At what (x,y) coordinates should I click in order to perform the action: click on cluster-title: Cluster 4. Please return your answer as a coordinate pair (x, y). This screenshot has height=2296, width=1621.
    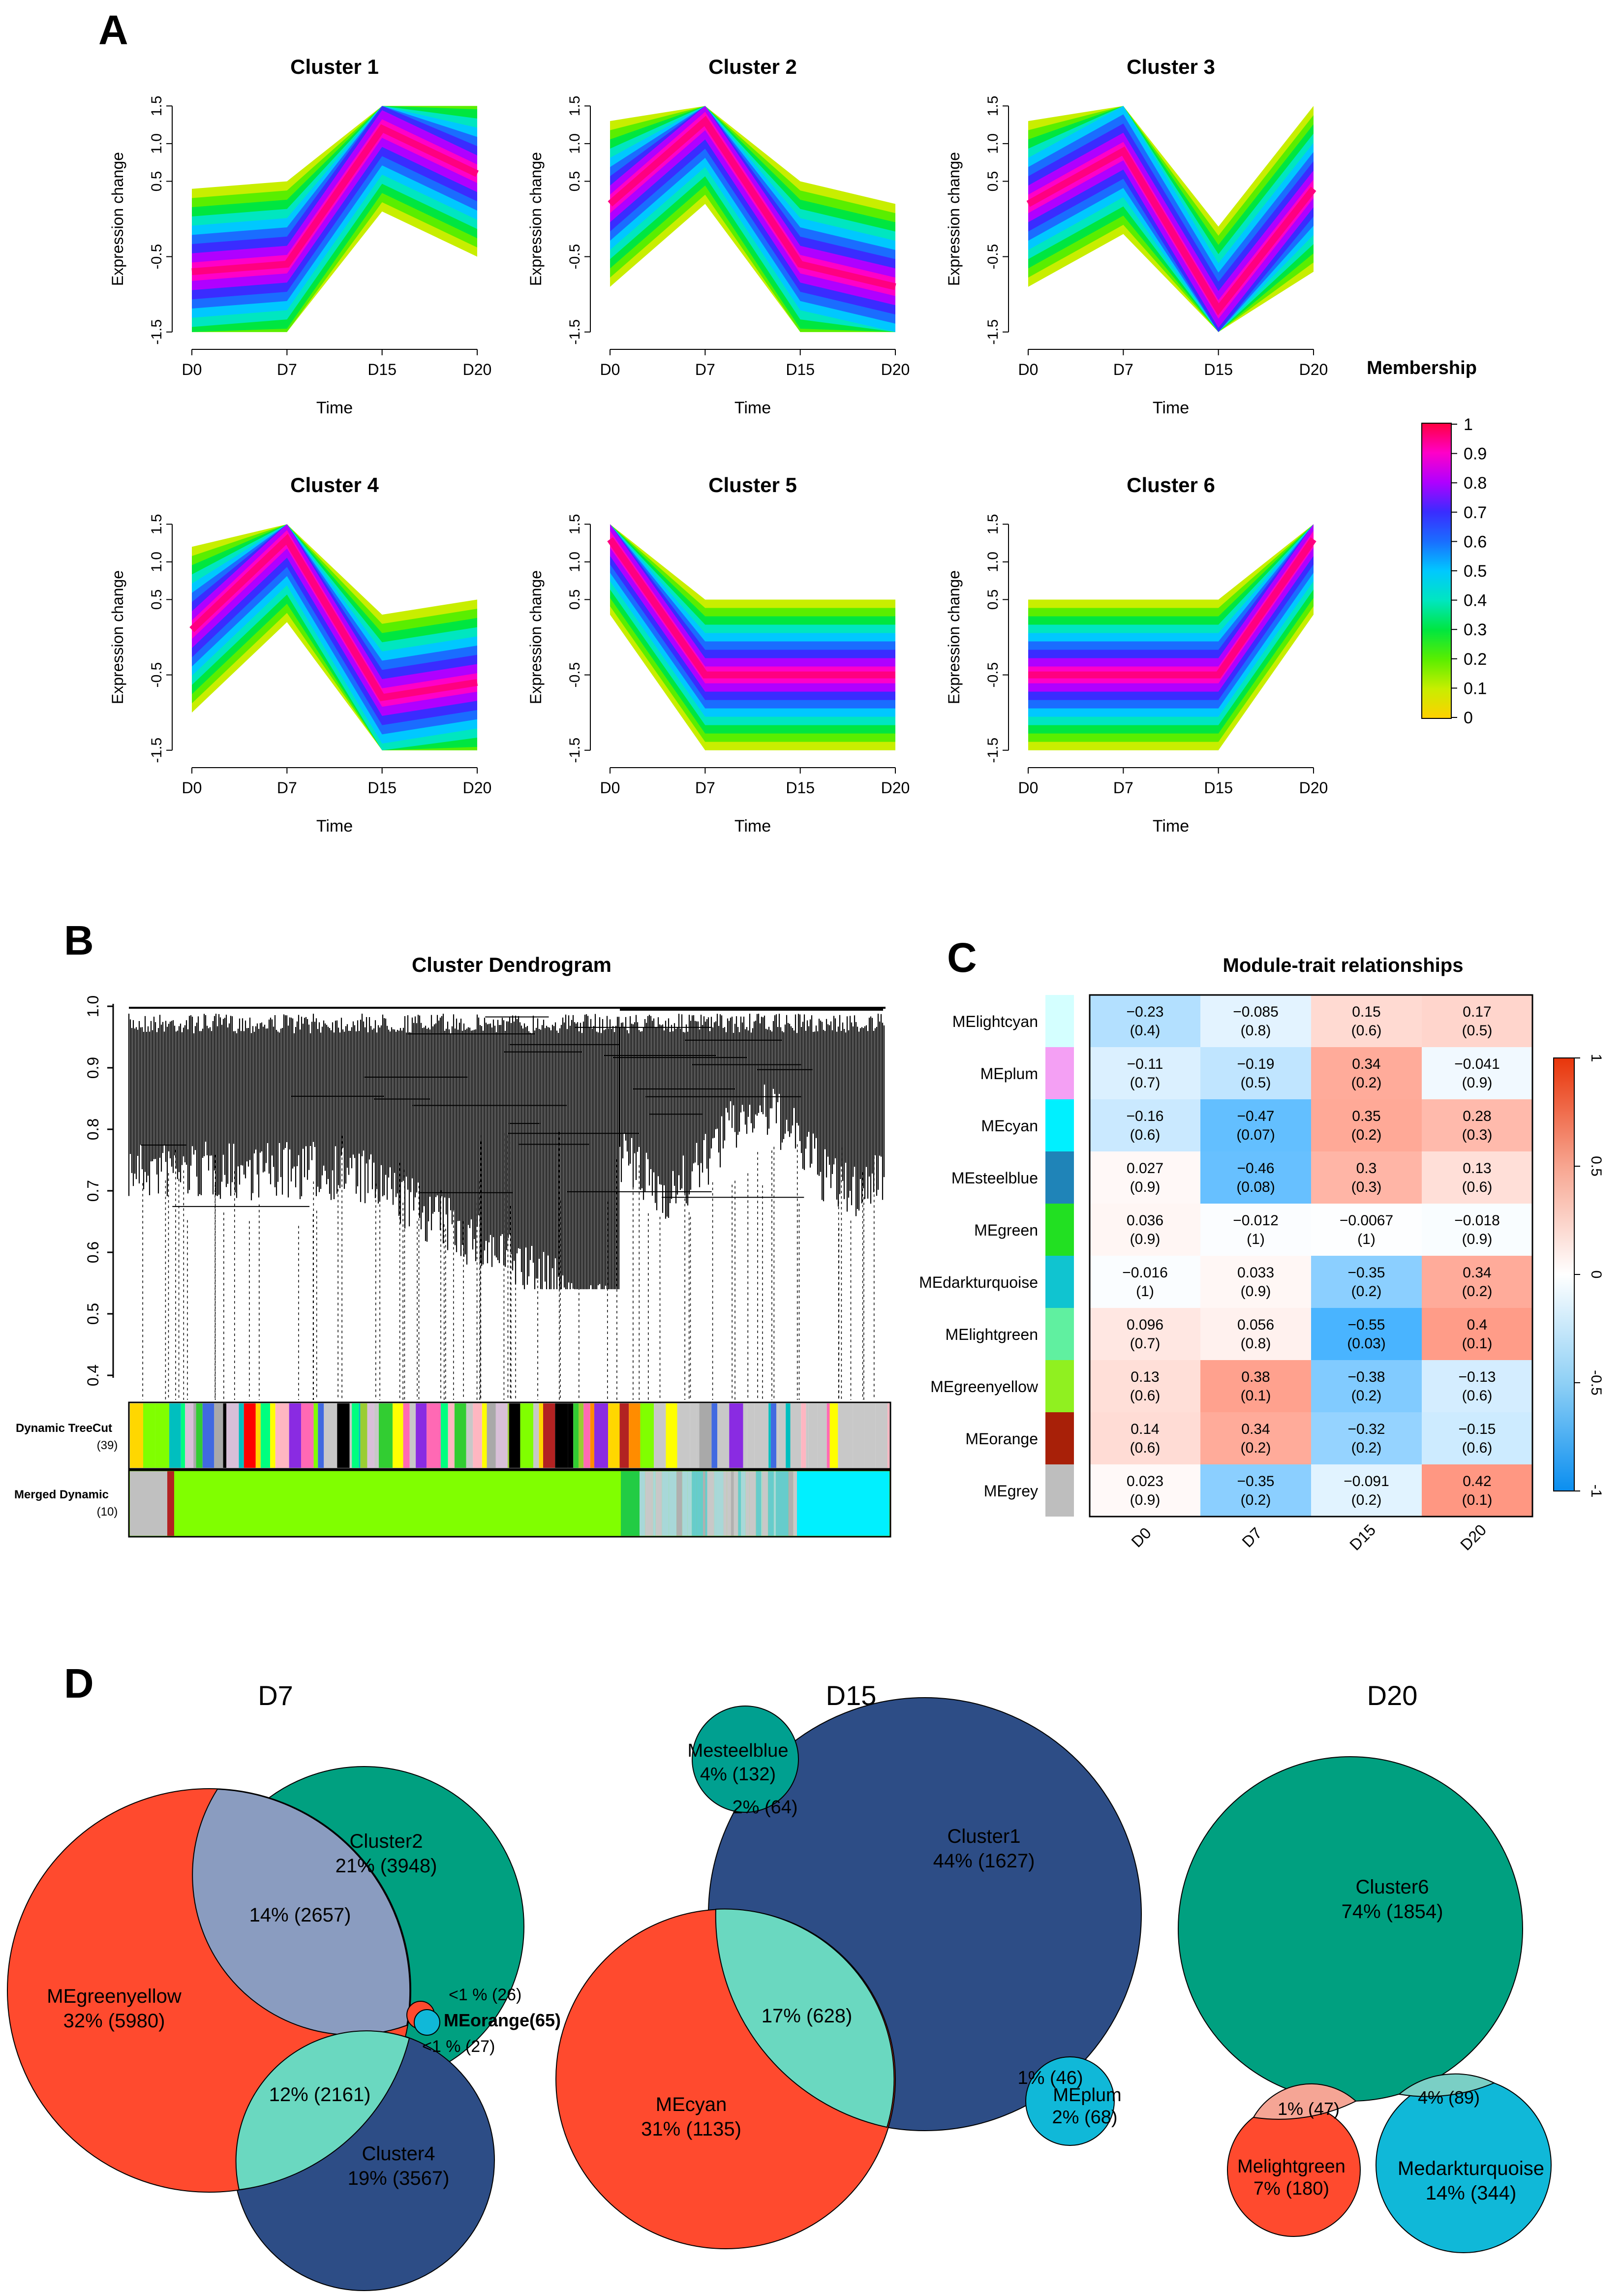
    Looking at the image, I should click on (334, 485).